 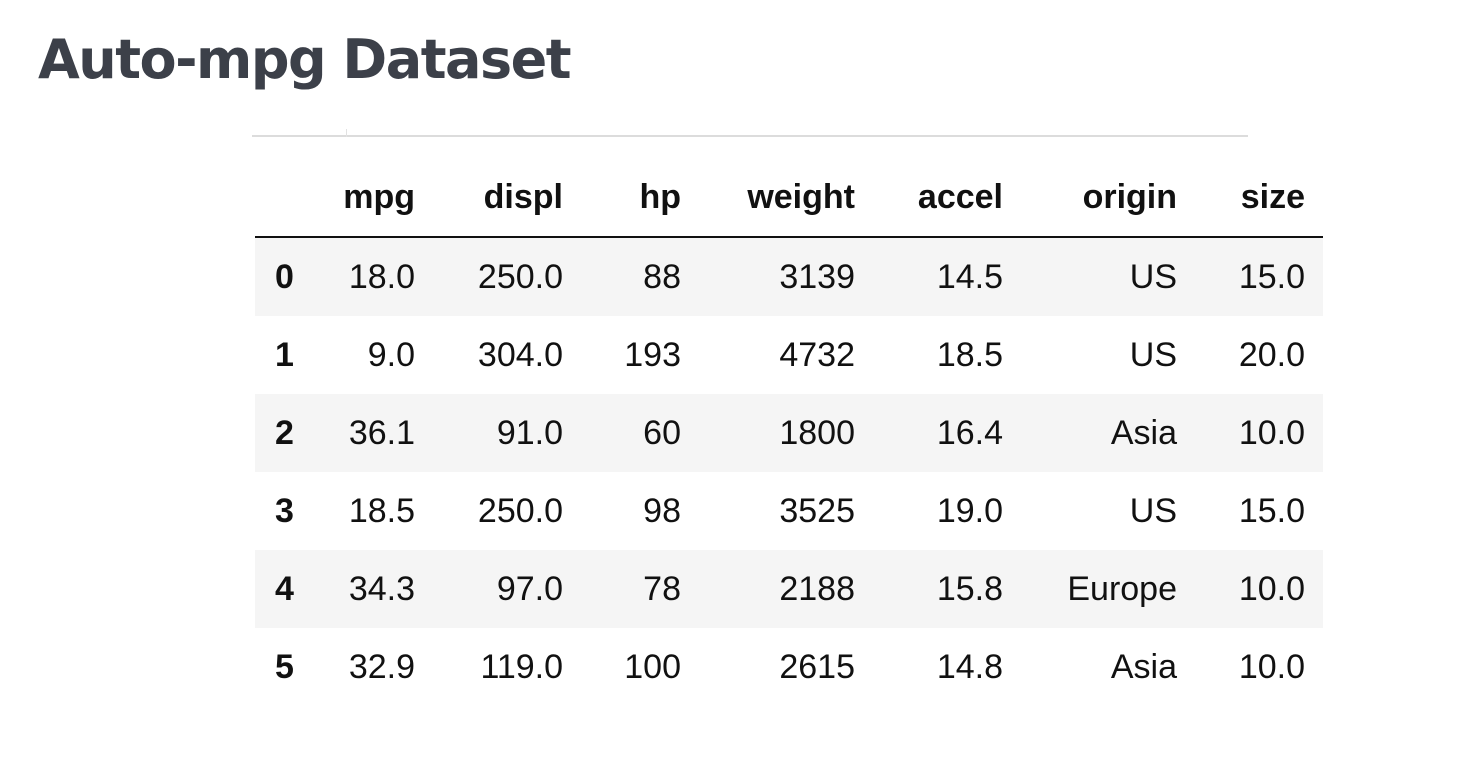 I want to click on table-row: 4 34.3 97.0 78 2188 15.8 Europe 10.0, so click(x=789, y=589).